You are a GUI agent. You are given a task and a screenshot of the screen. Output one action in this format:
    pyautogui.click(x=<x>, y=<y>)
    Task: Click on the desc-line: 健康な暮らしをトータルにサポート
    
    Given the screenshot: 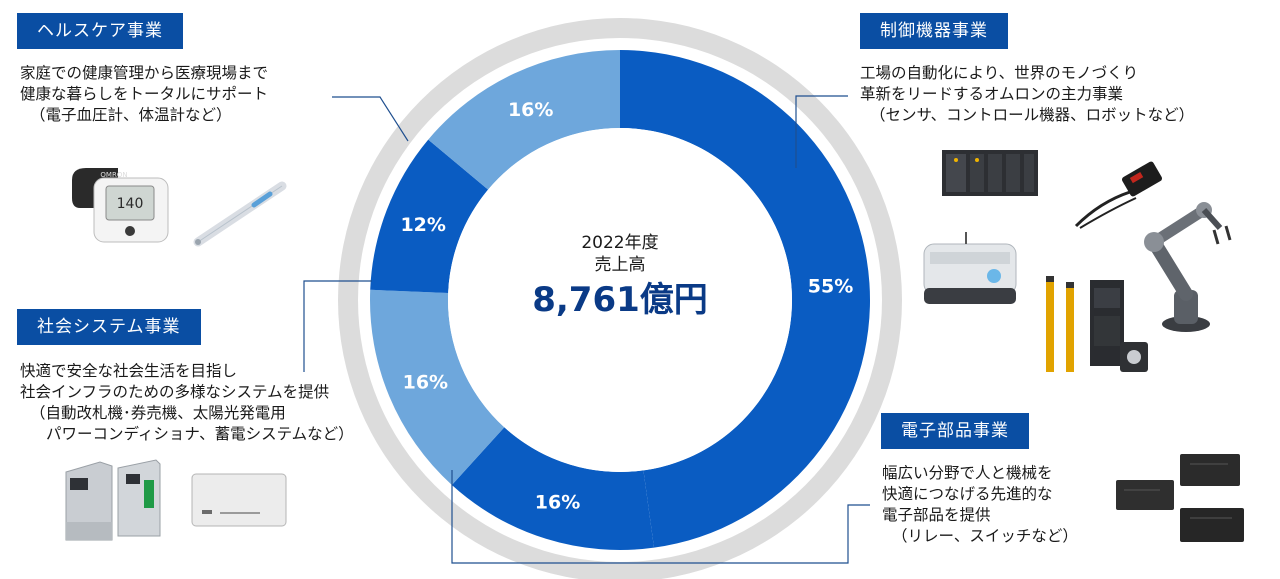 What is the action you would take?
    pyautogui.click(x=144, y=94)
    